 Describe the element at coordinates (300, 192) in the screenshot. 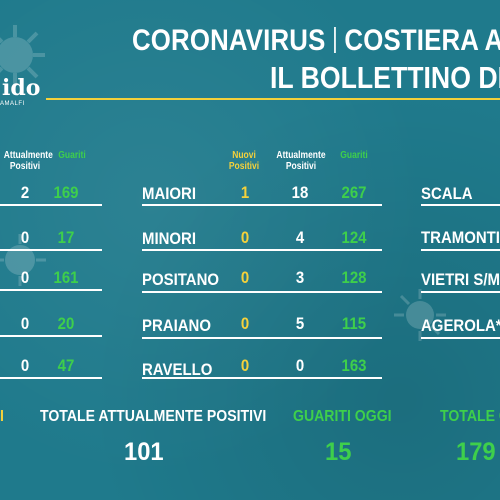

I see `middle-attualmente: 18` at that location.